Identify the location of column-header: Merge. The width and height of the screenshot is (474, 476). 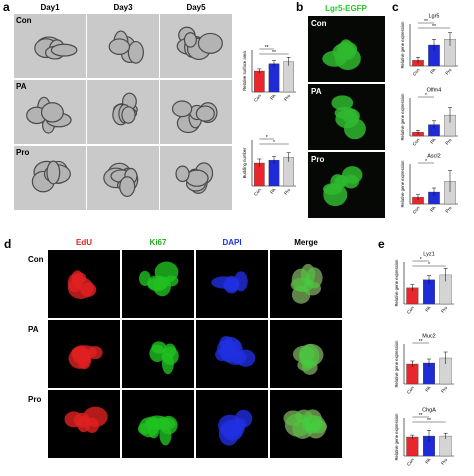
(306, 242).